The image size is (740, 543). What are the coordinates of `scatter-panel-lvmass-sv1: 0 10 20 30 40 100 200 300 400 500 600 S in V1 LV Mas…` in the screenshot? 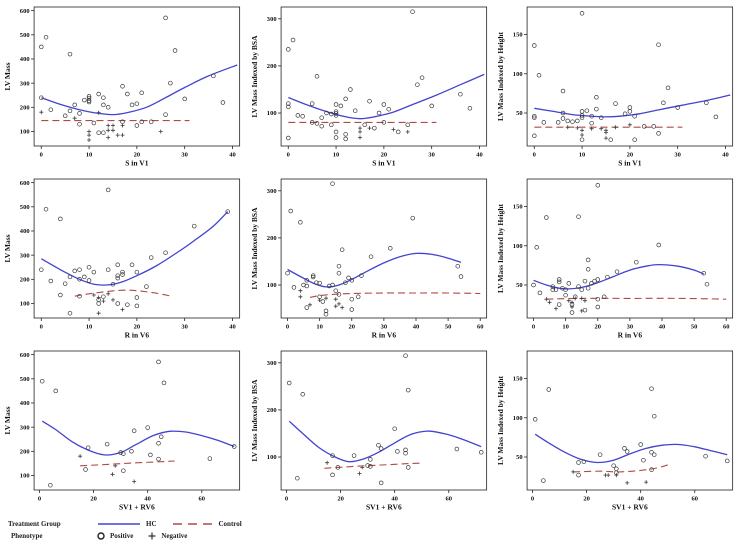 It's located at (123, 86).